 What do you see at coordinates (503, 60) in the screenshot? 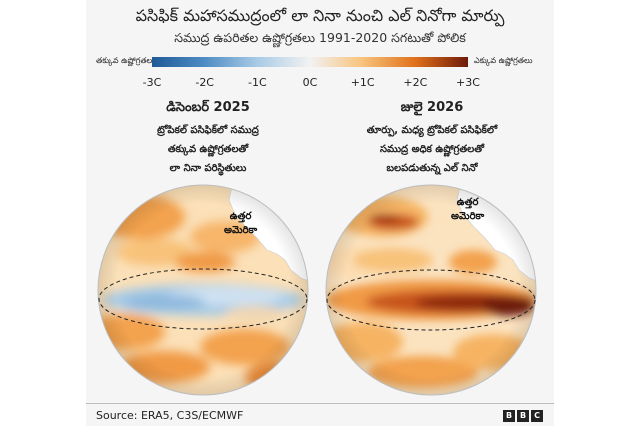
I see `legend-warm-label: ఎక్కువ ఉష్ణోగ్రతలు` at bounding box center [503, 60].